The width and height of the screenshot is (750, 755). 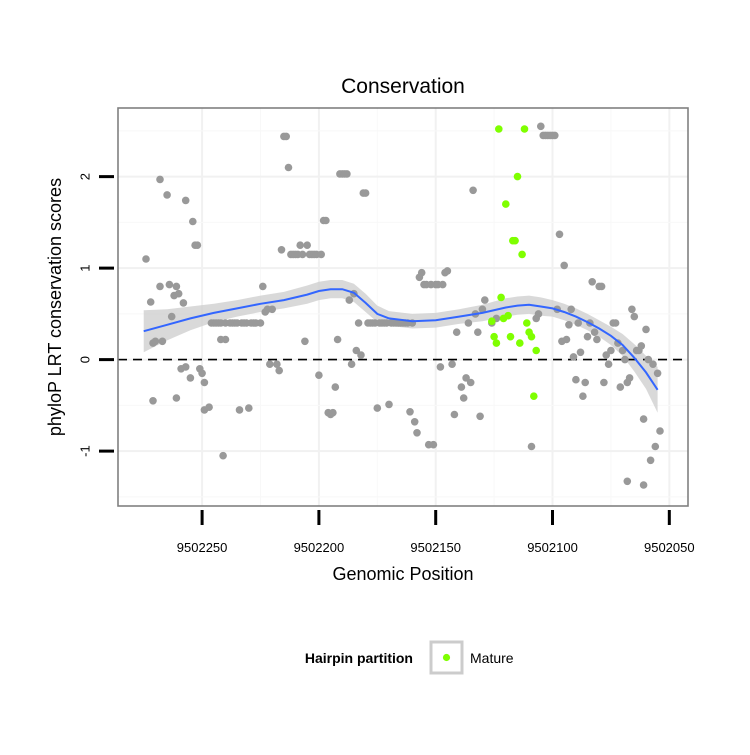 What do you see at coordinates (84, 451) in the screenshot?
I see `y-tick-label: -1` at bounding box center [84, 451].